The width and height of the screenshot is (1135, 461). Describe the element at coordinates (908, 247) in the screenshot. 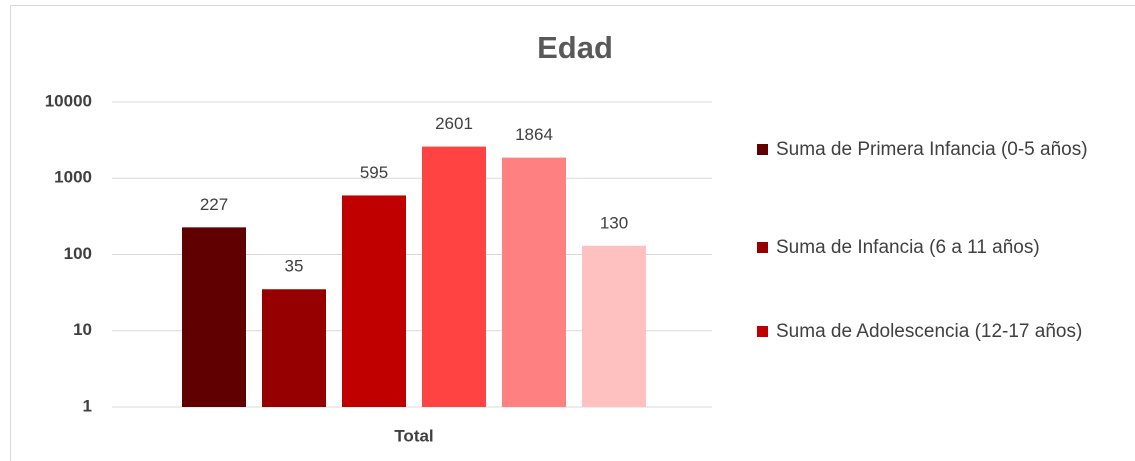

I see `legend-label: Suma de Infancia (6 a 11 años)` at that location.